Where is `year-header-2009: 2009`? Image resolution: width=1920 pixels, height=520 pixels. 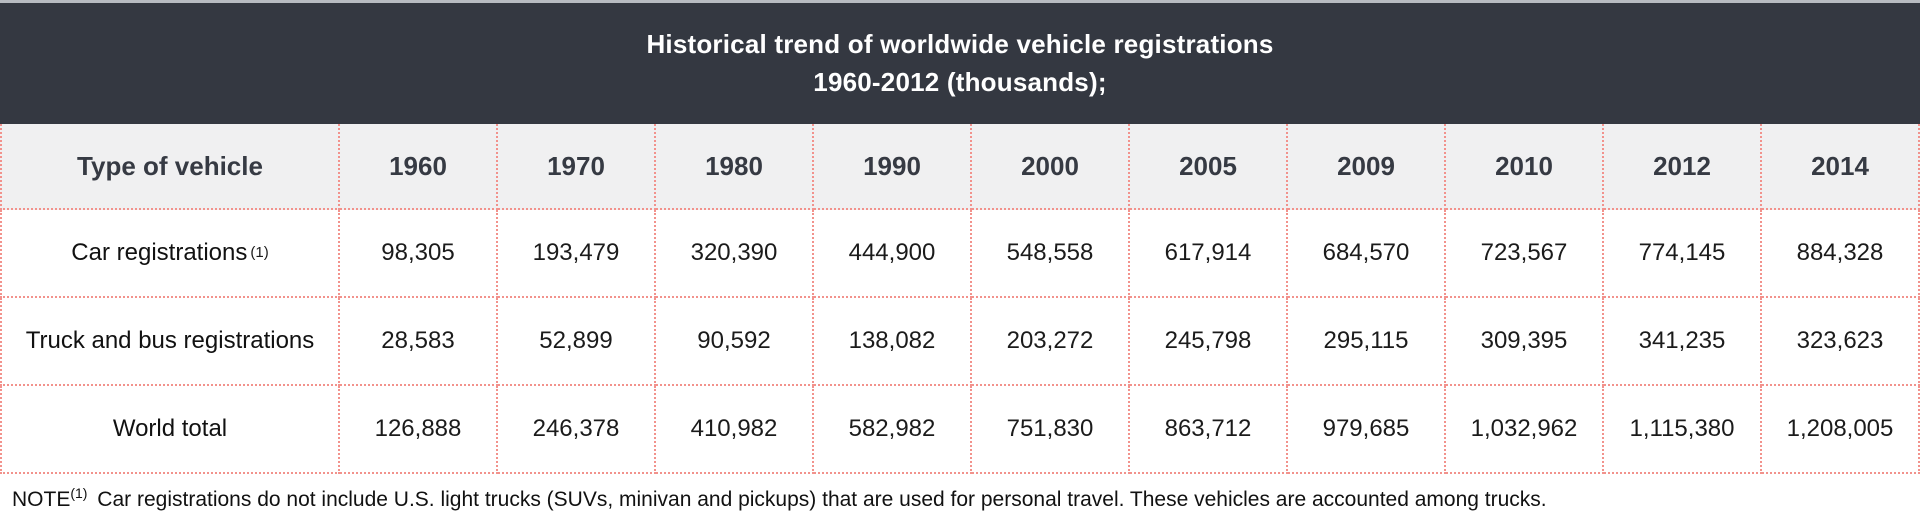
year-header-2009: 2009 is located at coordinates (1367, 167).